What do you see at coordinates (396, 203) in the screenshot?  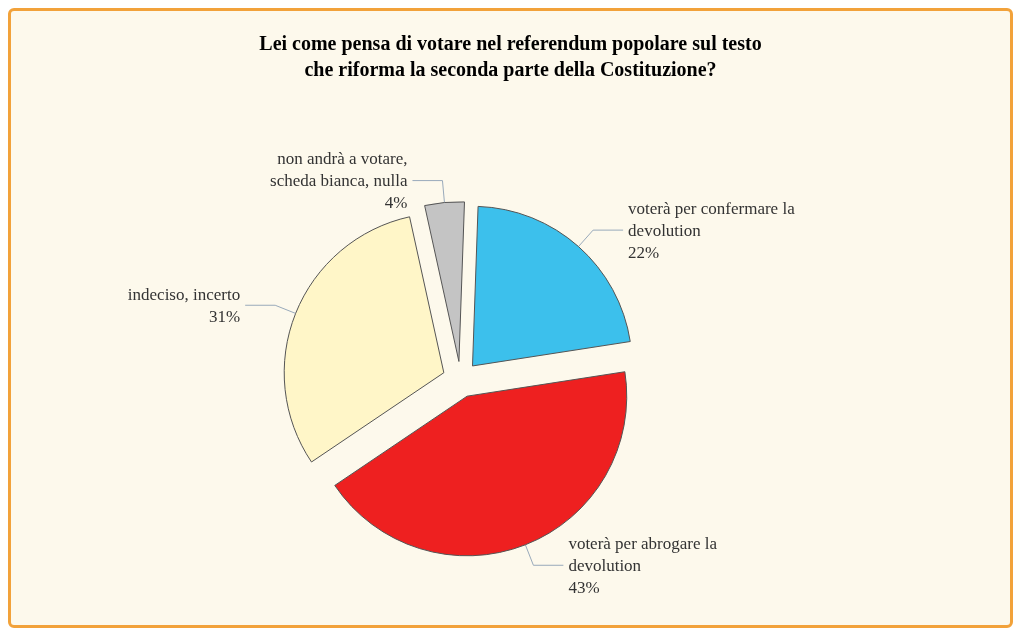 I see `data-label: 4%` at bounding box center [396, 203].